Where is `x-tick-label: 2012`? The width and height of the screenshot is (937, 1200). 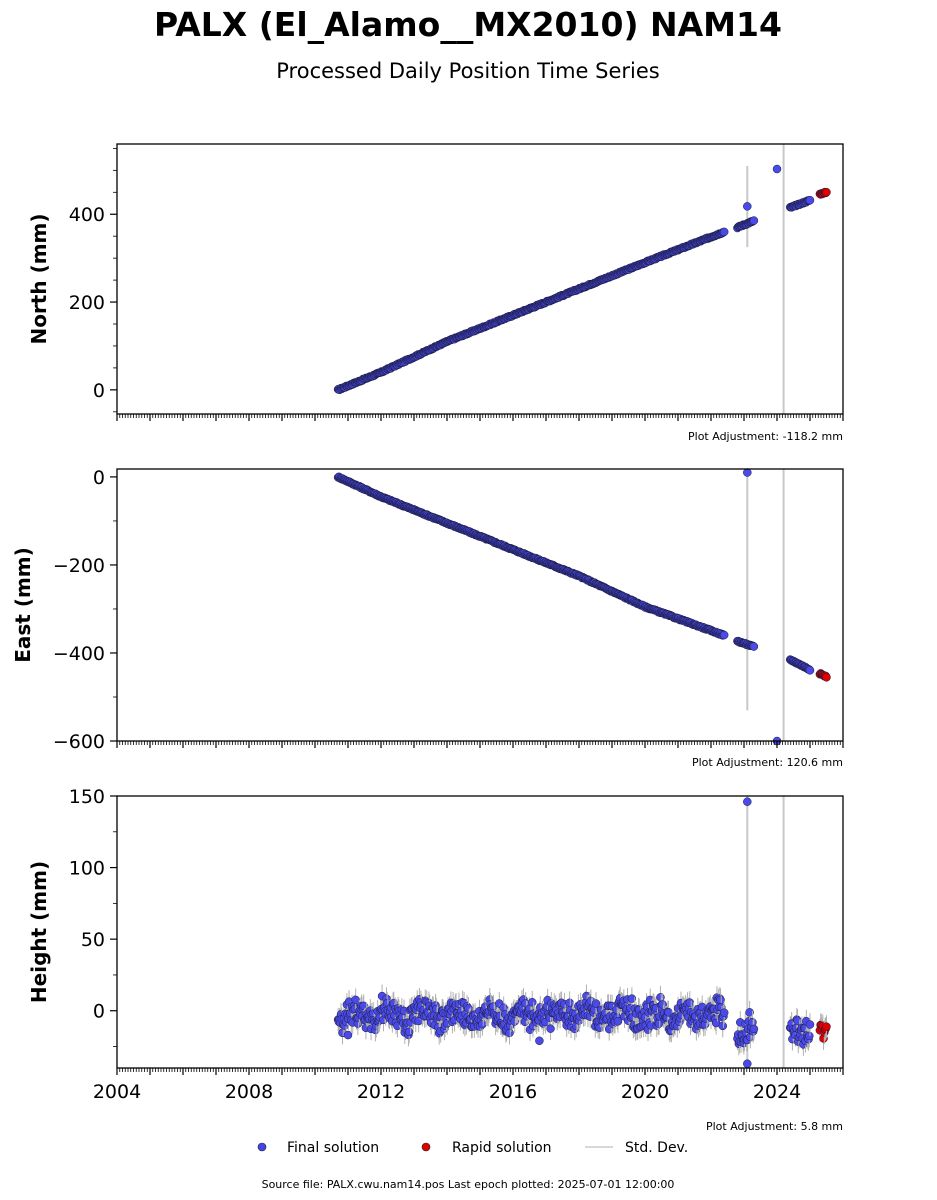 x-tick-label: 2012 is located at coordinates (381, 1092).